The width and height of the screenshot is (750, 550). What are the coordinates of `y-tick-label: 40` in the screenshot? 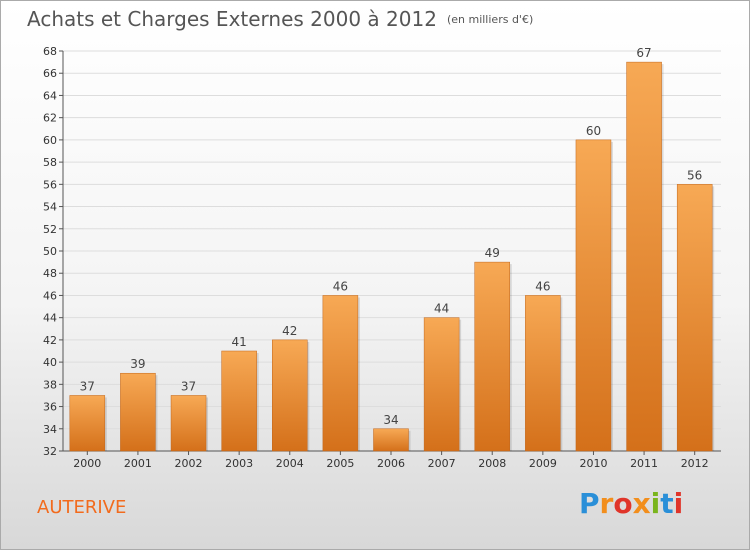 It's located at (50, 362).